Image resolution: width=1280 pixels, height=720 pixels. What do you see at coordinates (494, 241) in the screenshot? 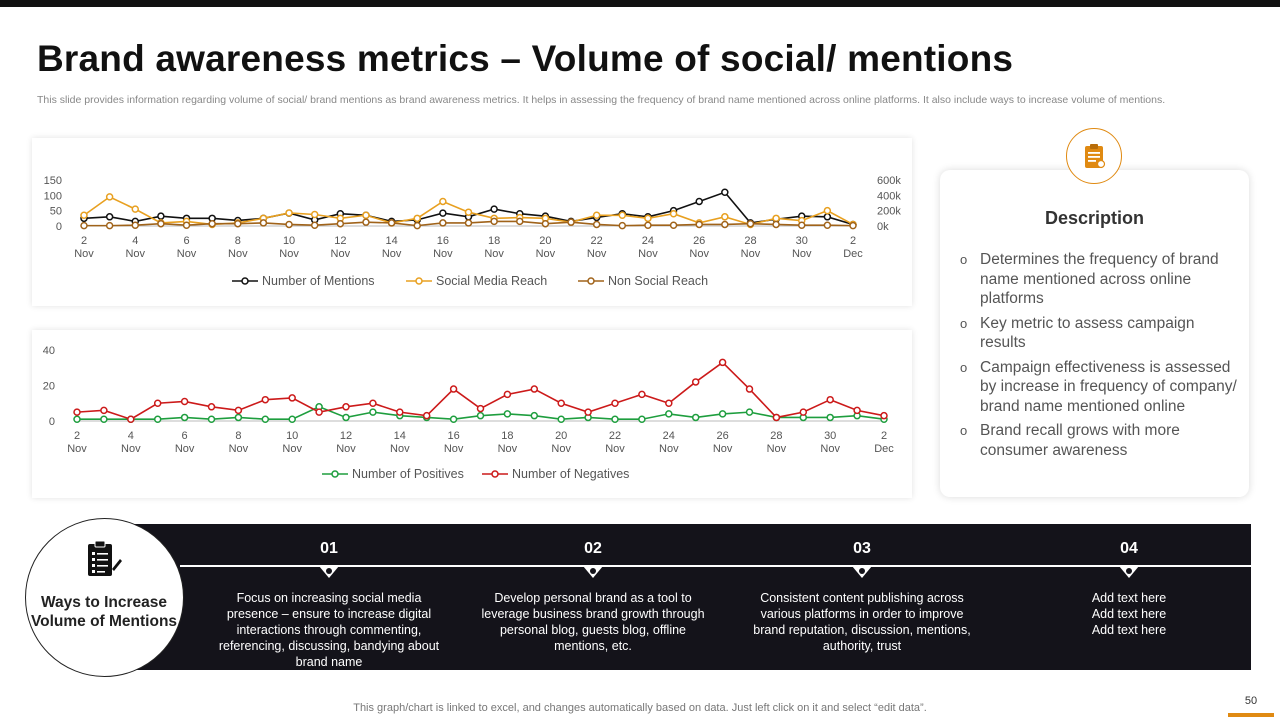
I see `x-tick-label: 18` at bounding box center [494, 241].